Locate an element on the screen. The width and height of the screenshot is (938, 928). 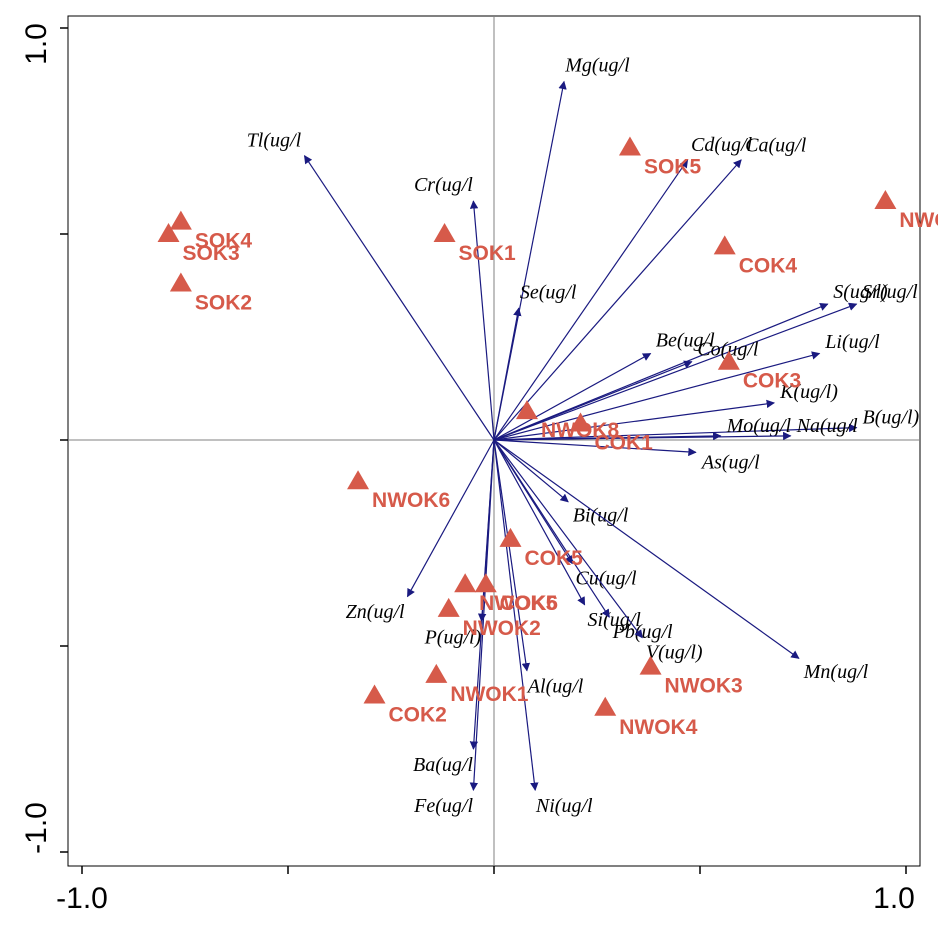
site-label-cok4: COK4 is located at coordinates (768, 265).